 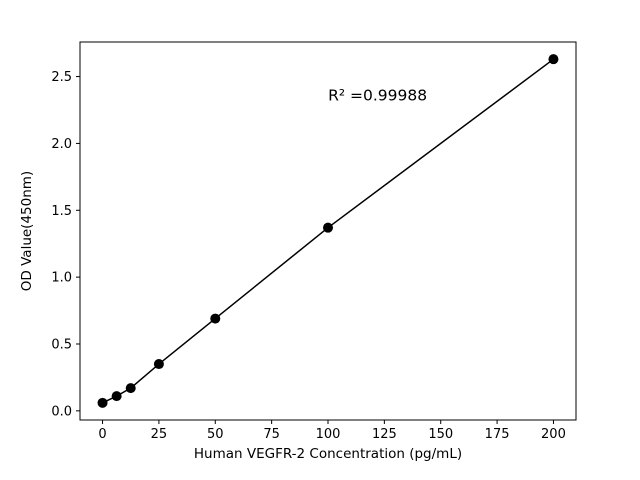 What do you see at coordinates (61, 278) in the screenshot?
I see `y-tick-label: 1.0` at bounding box center [61, 278].